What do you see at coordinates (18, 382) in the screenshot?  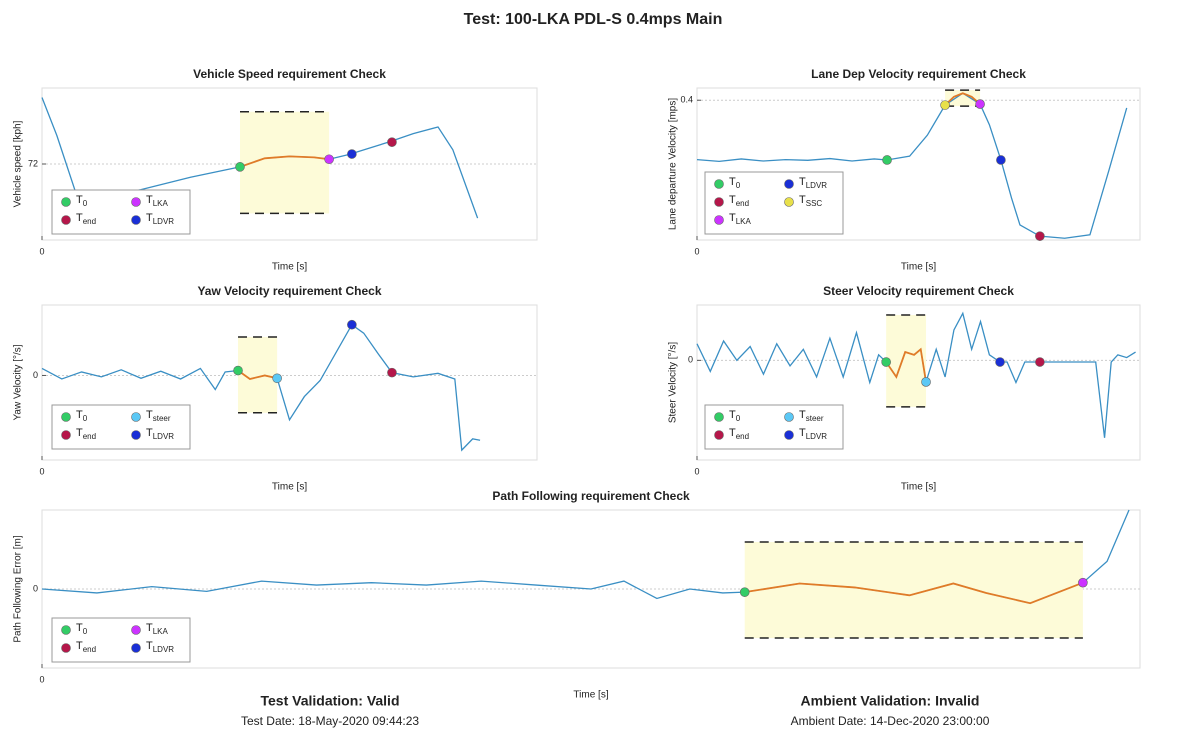 I see `y-axis-label: Yaw Velocity [°/s]` at bounding box center [18, 382].